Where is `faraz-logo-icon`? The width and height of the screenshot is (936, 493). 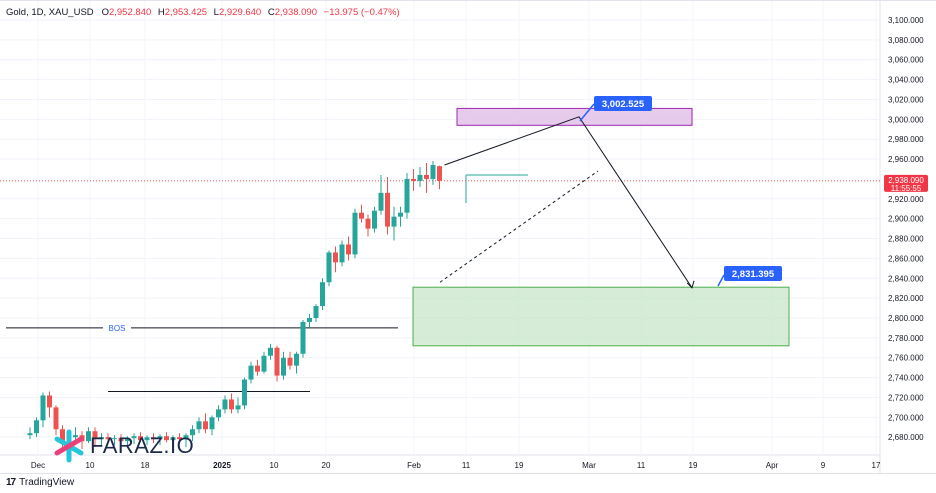
faraz-logo-icon is located at coordinates (69, 446).